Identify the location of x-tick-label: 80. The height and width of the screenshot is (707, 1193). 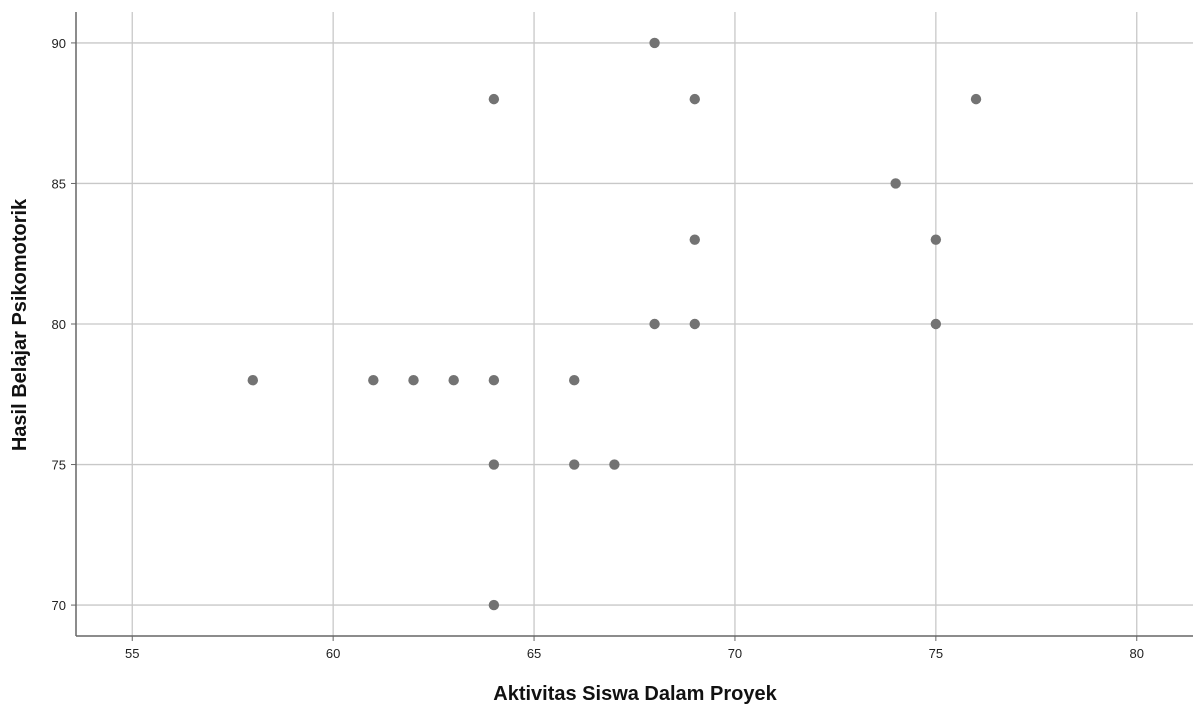
(1137, 653).